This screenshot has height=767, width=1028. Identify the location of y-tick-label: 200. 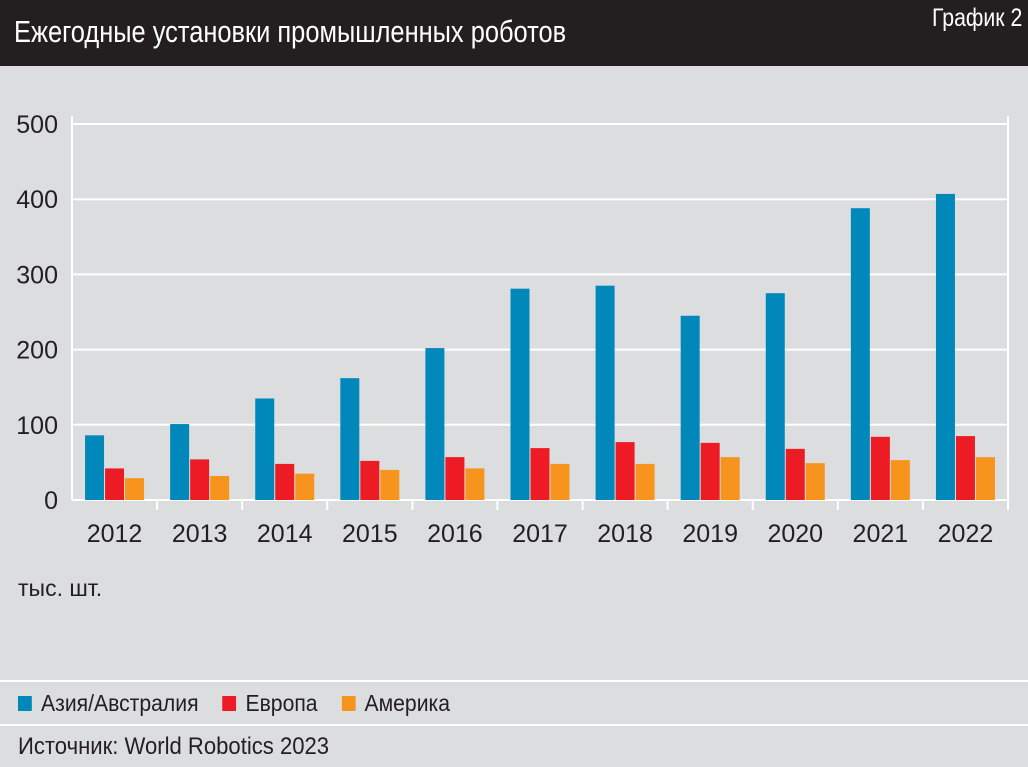
(37, 351).